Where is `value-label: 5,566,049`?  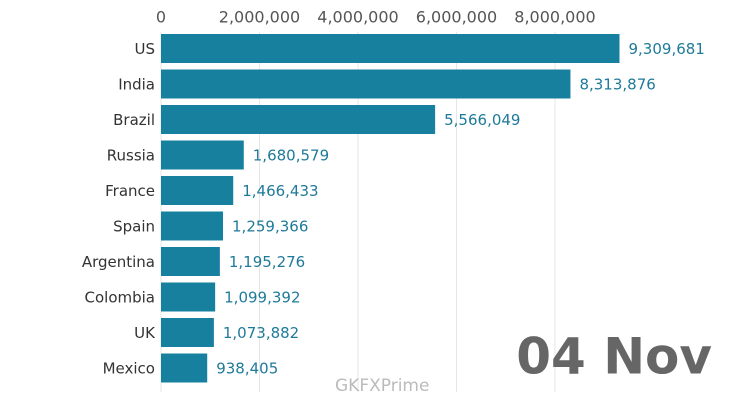
value-label: 5,566,049 is located at coordinates (482, 120).